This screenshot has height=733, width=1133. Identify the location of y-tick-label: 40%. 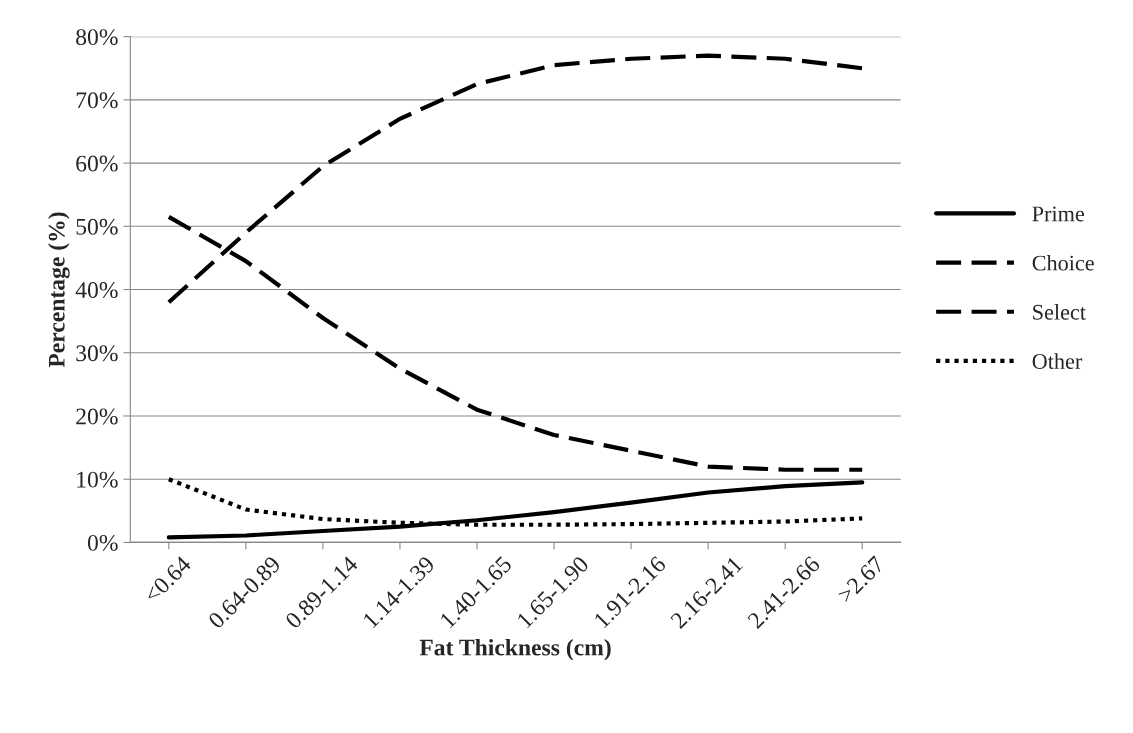
(96, 290).